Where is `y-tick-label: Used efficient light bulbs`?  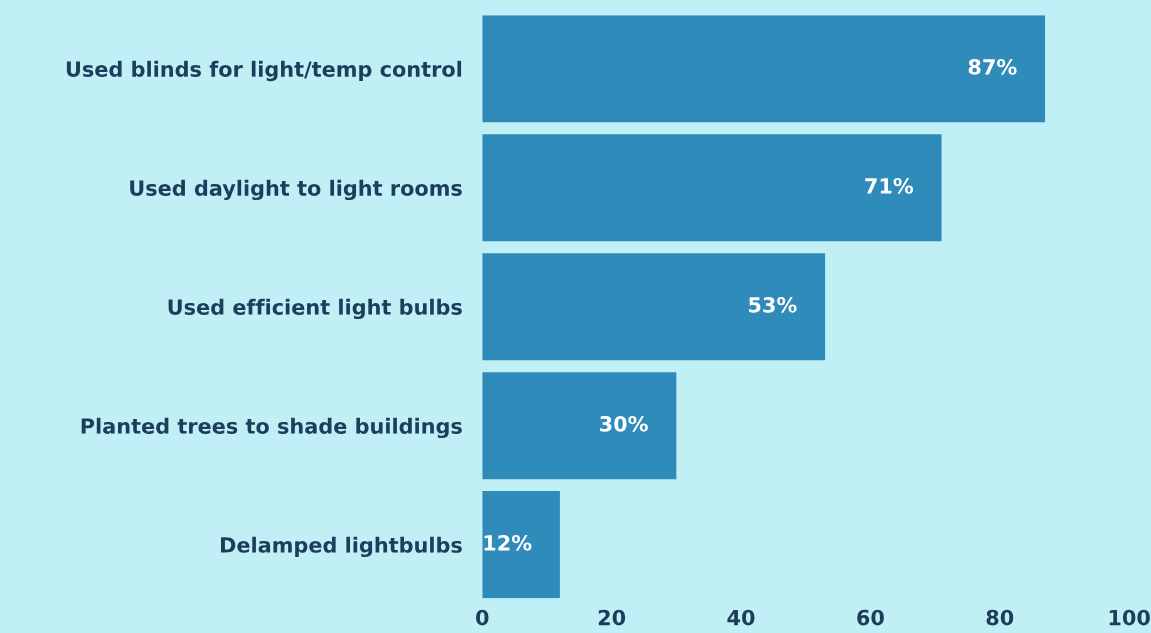 y-tick-label: Used efficient light bulbs is located at coordinates (315, 309).